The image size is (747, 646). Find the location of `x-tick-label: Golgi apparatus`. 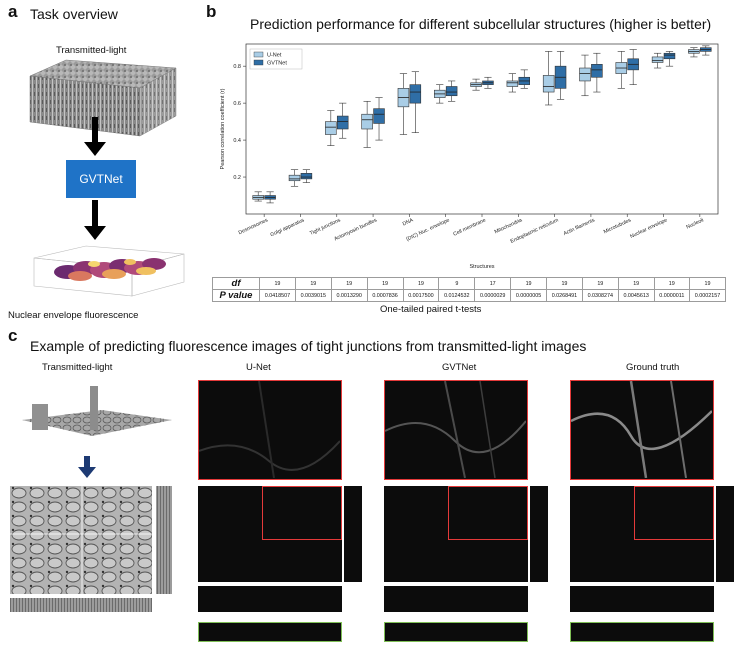

x-tick-label: Golgi apparatus is located at coordinates (288, 227).